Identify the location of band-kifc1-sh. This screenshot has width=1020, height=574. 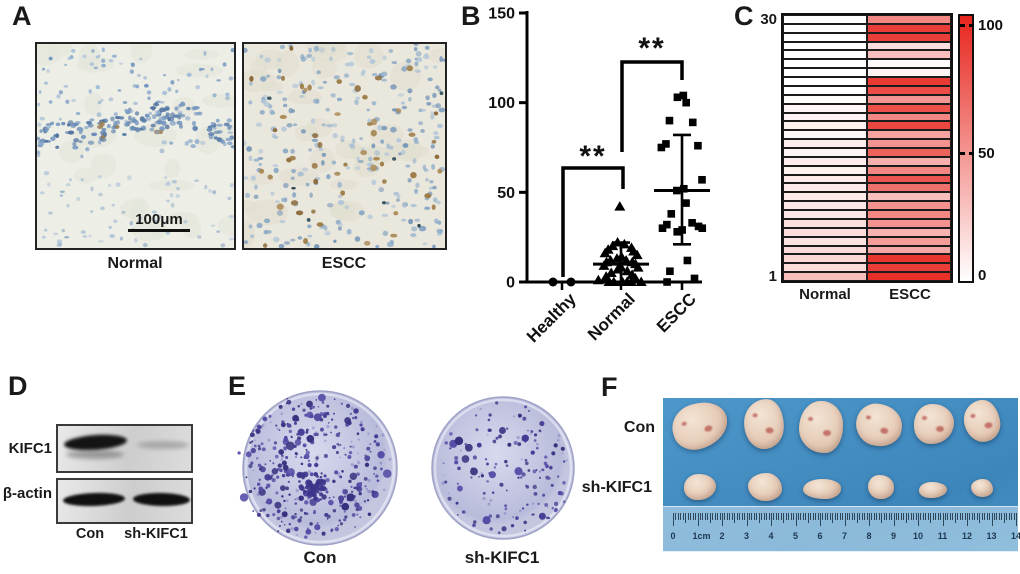
(163, 445).